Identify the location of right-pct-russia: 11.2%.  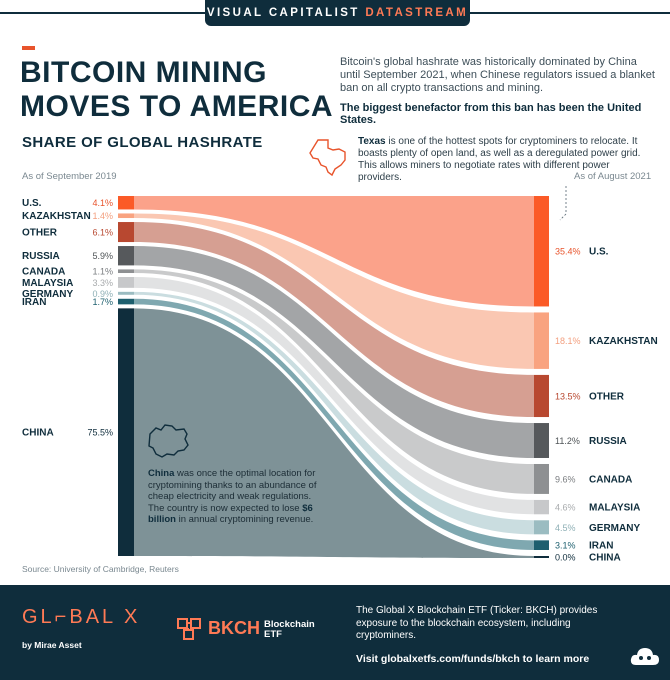
(567, 441).